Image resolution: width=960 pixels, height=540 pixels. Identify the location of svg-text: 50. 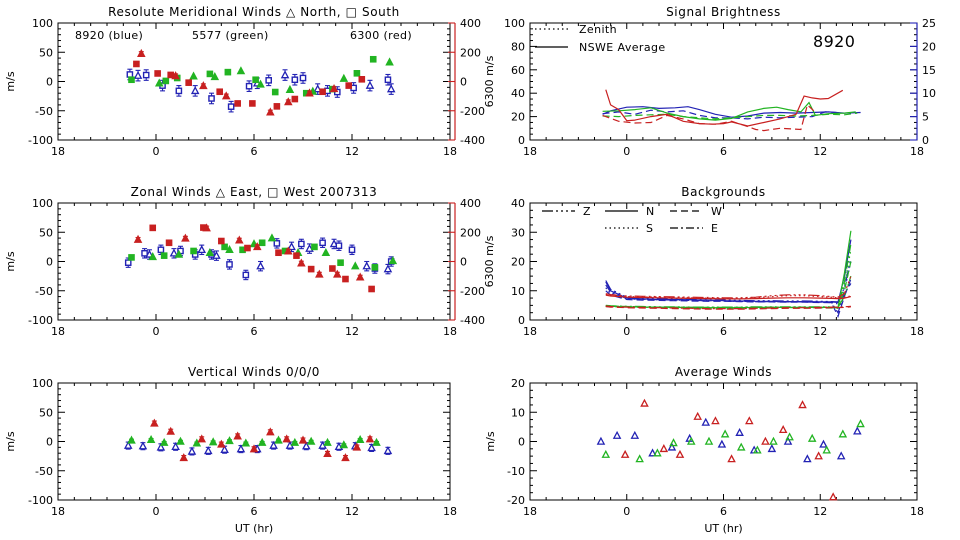
(46, 52).